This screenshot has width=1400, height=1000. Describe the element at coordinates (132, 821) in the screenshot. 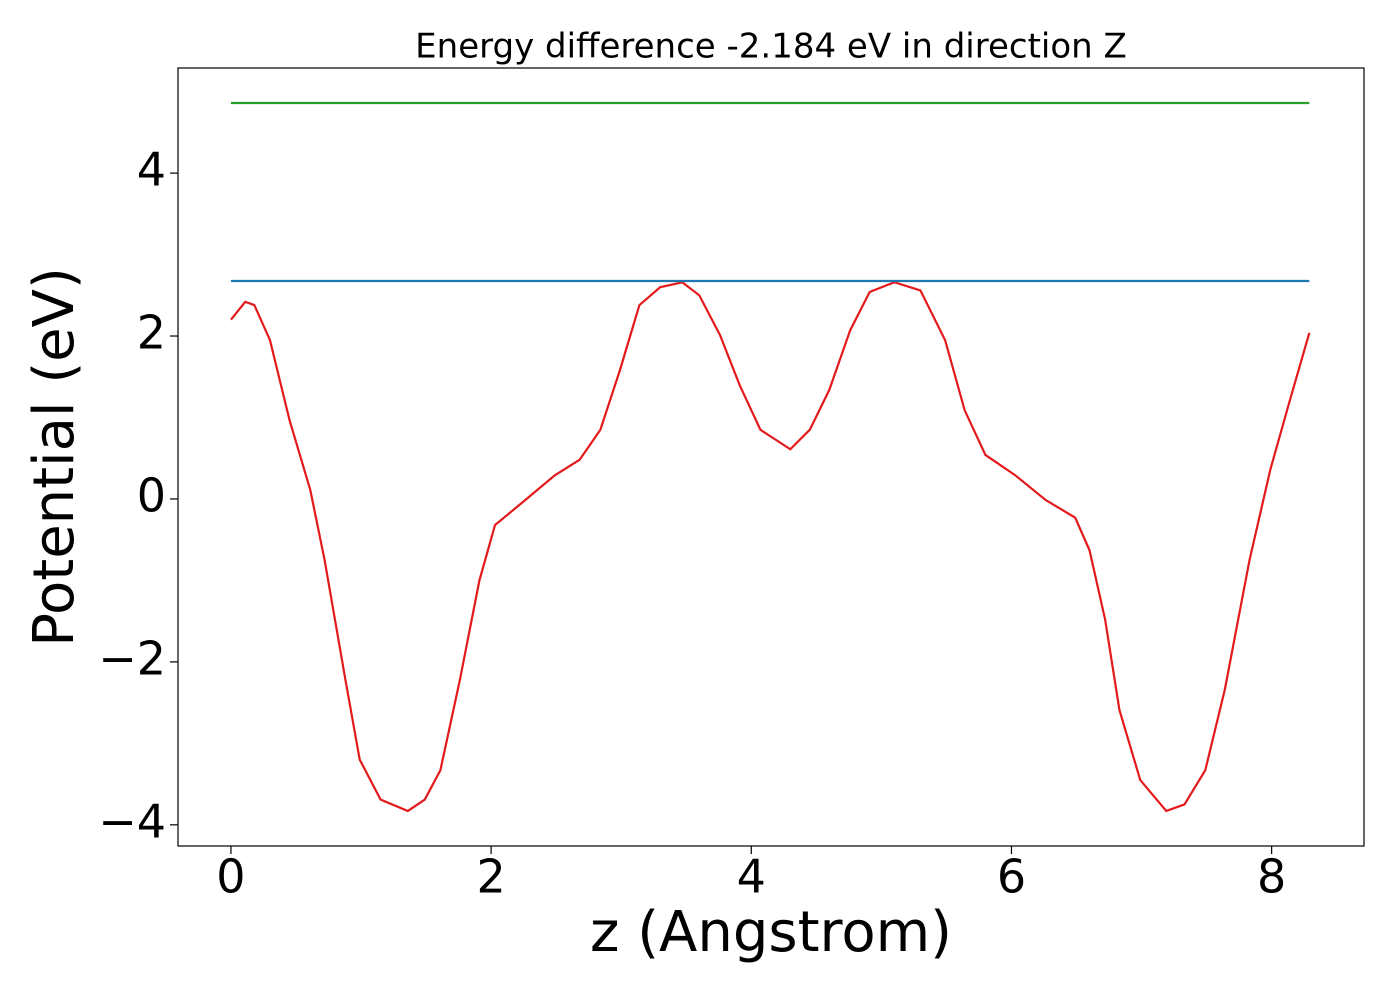

I see `y-tick-label: −4` at that location.